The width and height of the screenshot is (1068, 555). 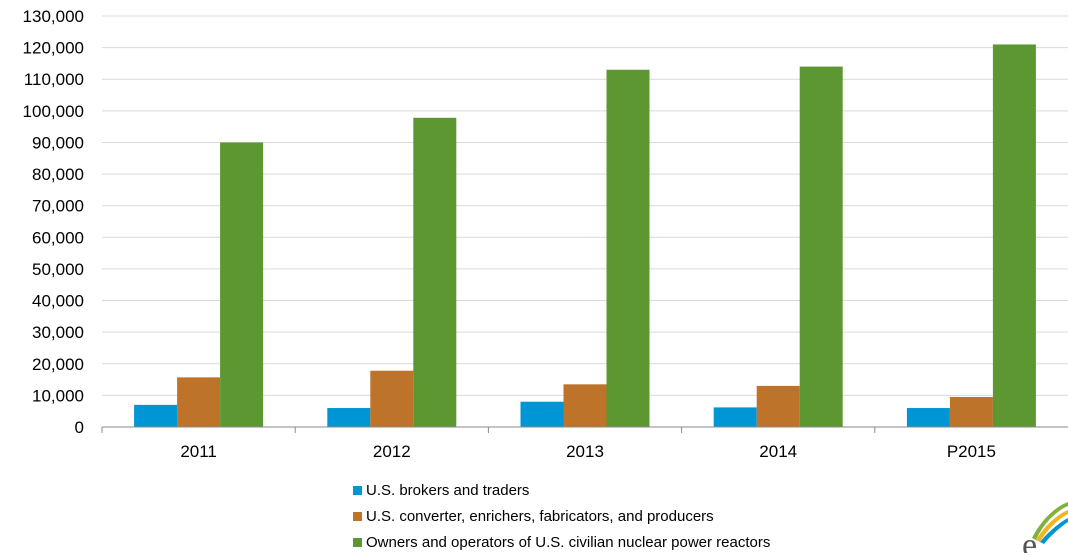 What do you see at coordinates (392, 451) in the screenshot?
I see `x-tick-label: 2012` at bounding box center [392, 451].